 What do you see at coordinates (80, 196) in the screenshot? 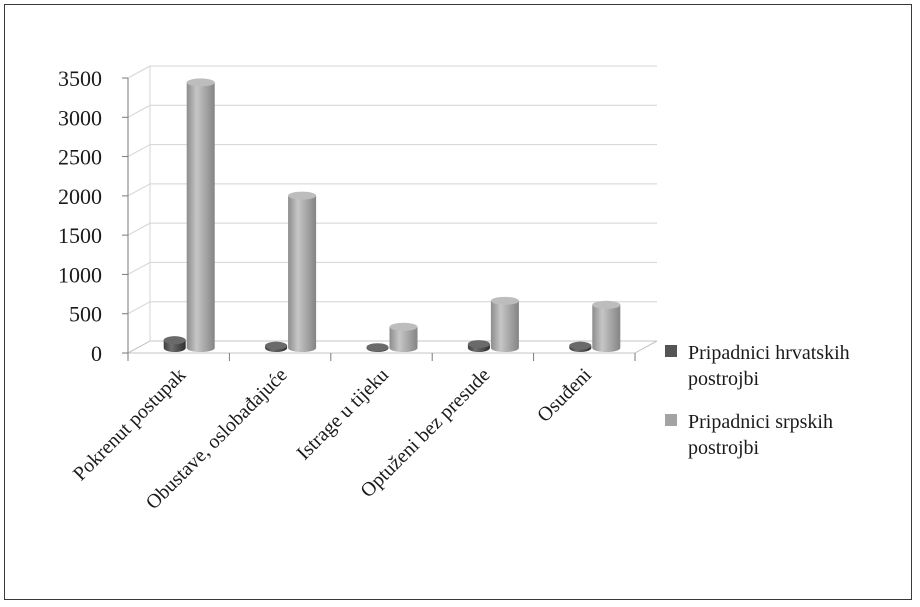
I see `y-tick-label: 2000` at bounding box center [80, 196].